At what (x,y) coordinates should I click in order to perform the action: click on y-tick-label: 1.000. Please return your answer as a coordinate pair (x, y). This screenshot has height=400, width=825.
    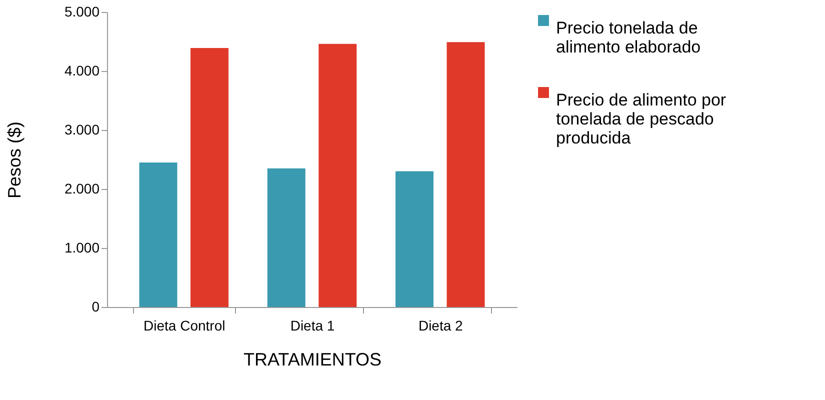
    Looking at the image, I should click on (82, 248).